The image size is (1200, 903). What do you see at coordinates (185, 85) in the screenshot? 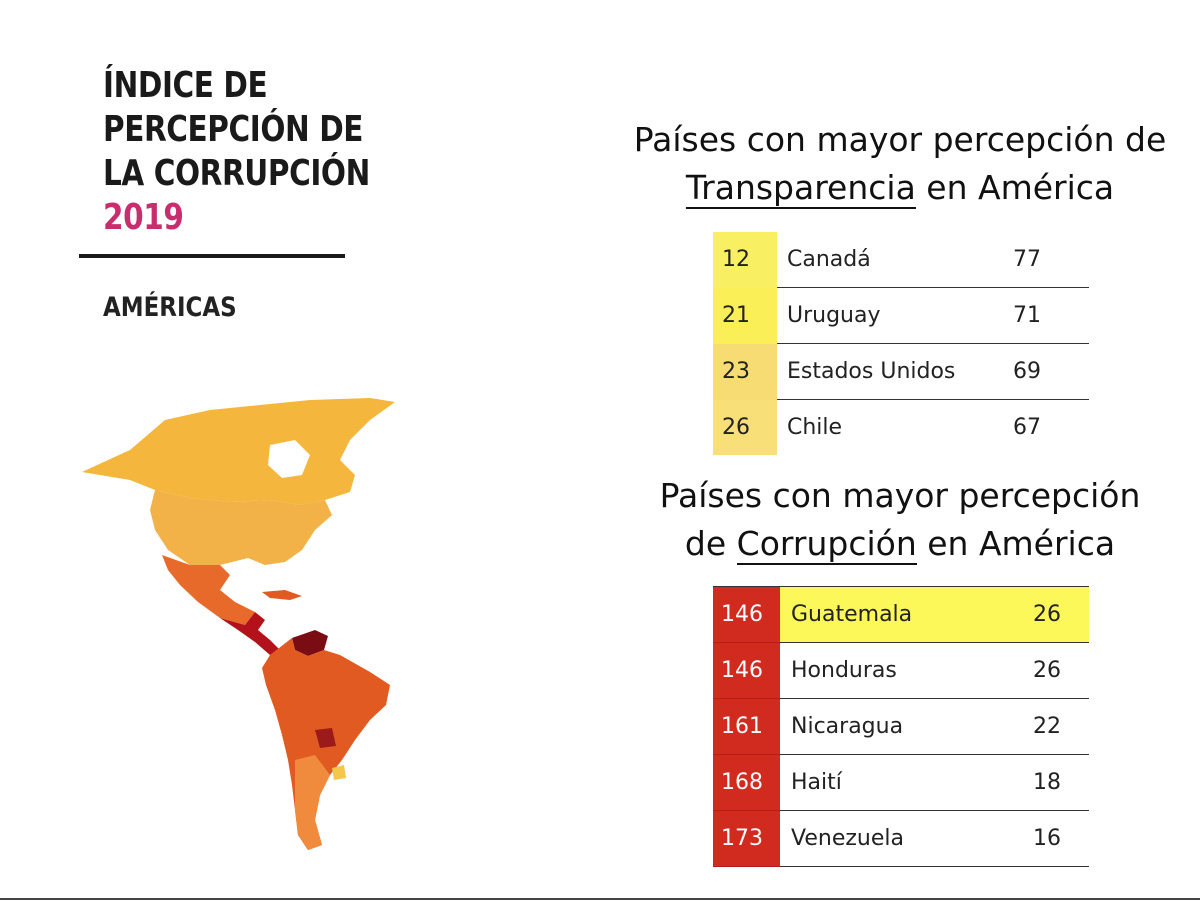
I see `title-line-1: ÍNDICE DE` at bounding box center [185, 85].